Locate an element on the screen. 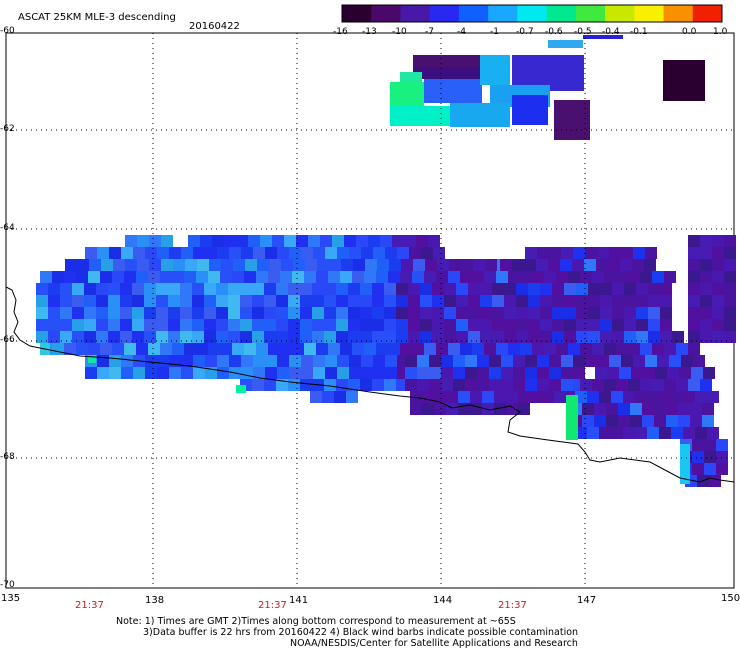 This screenshot has width=740, height=650. colorbar-label: 0.0 is located at coordinates (689, 32).